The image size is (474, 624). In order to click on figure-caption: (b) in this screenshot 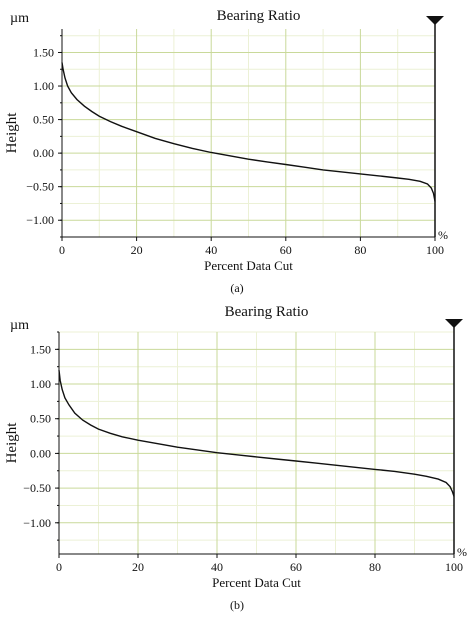, I will do `click(237, 605)`.